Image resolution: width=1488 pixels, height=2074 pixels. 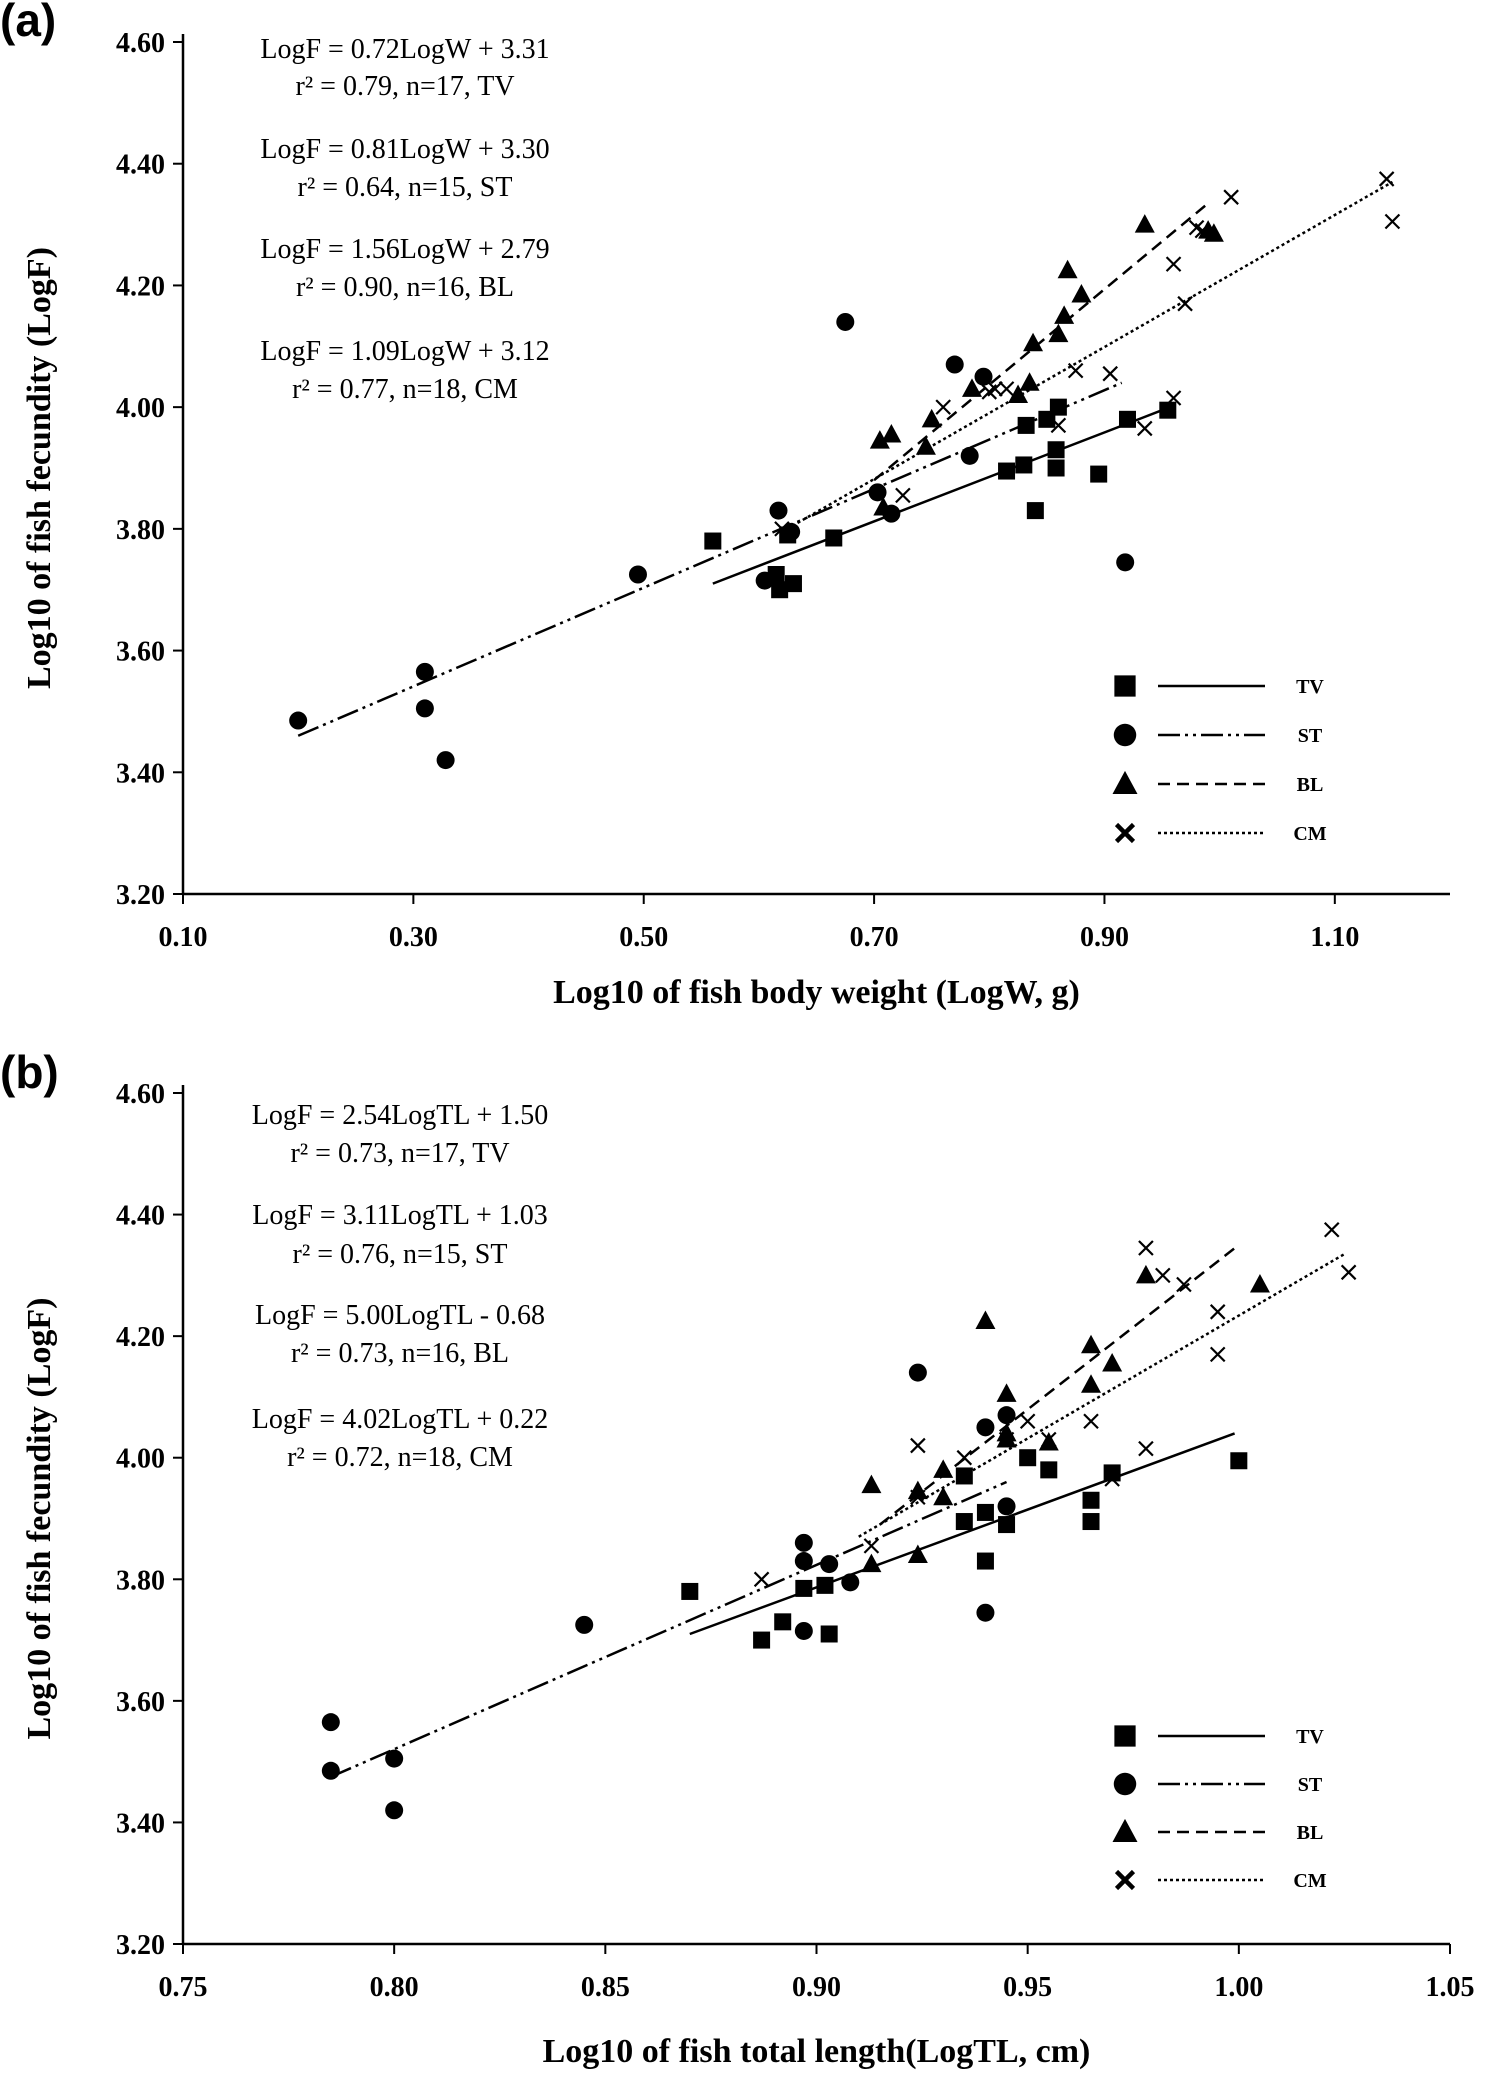 What do you see at coordinates (404, 49) in the screenshot?
I see `regression-equation: LogF = 0.72LogW + 3.31` at bounding box center [404, 49].